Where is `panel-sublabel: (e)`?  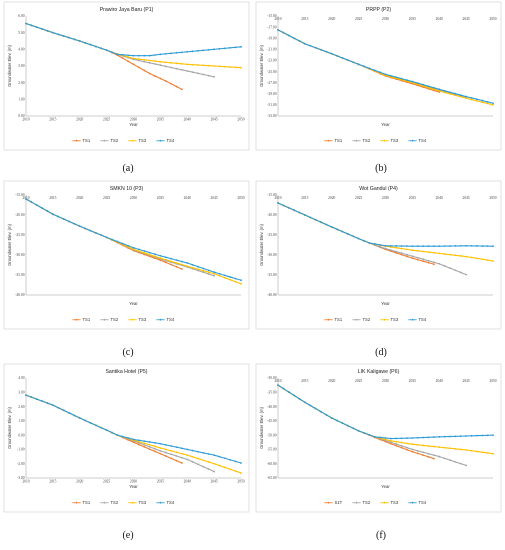 panel-sublabel: (e) is located at coordinates (127, 535).